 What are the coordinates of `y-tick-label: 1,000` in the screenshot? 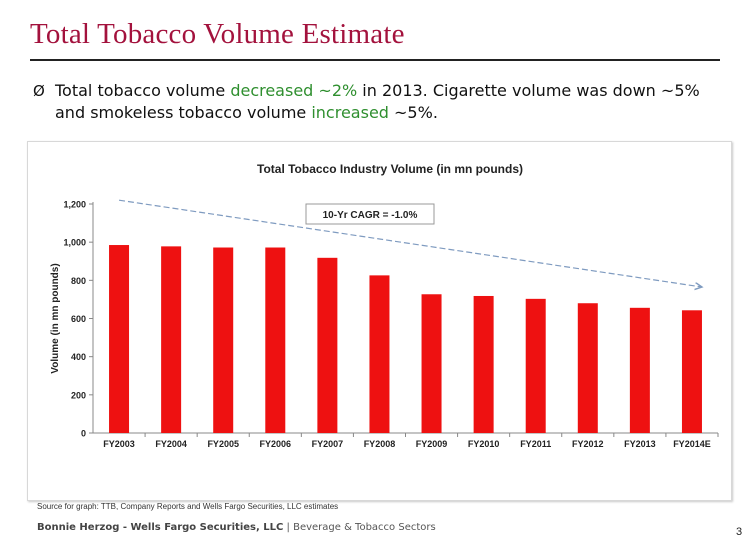 It's located at (74, 243).